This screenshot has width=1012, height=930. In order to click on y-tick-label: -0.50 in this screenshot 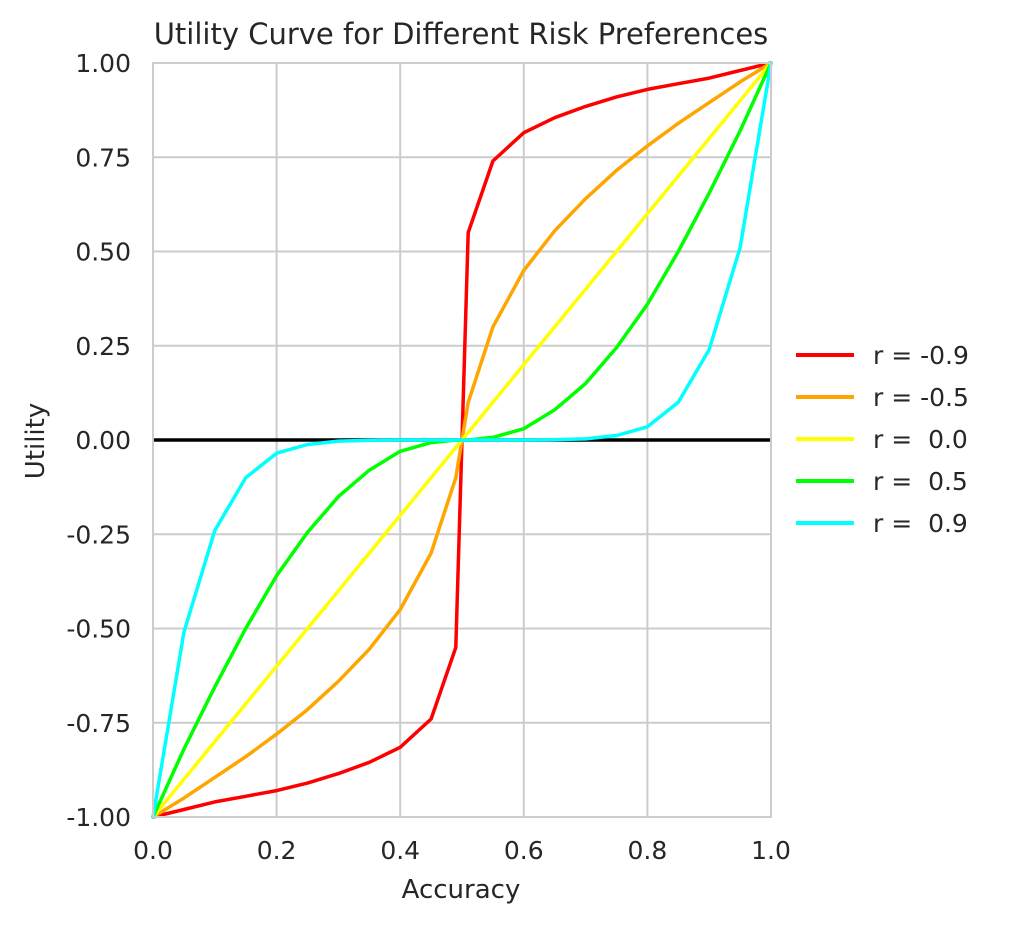, I will do `click(98, 629)`.